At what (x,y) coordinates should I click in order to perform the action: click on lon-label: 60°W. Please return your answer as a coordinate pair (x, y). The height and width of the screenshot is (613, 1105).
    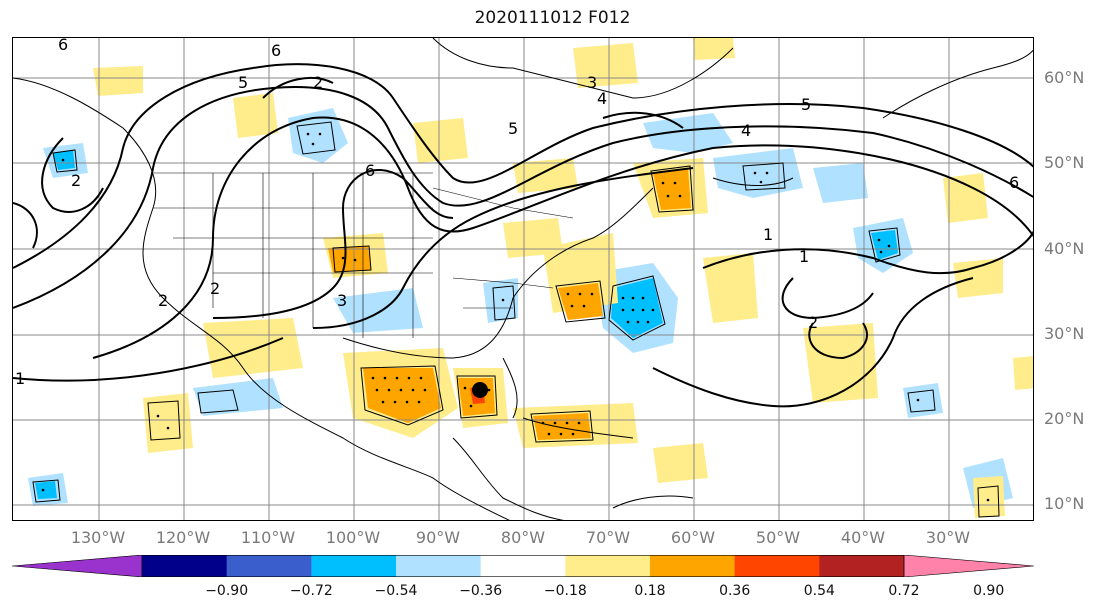
    Looking at the image, I should click on (693, 537).